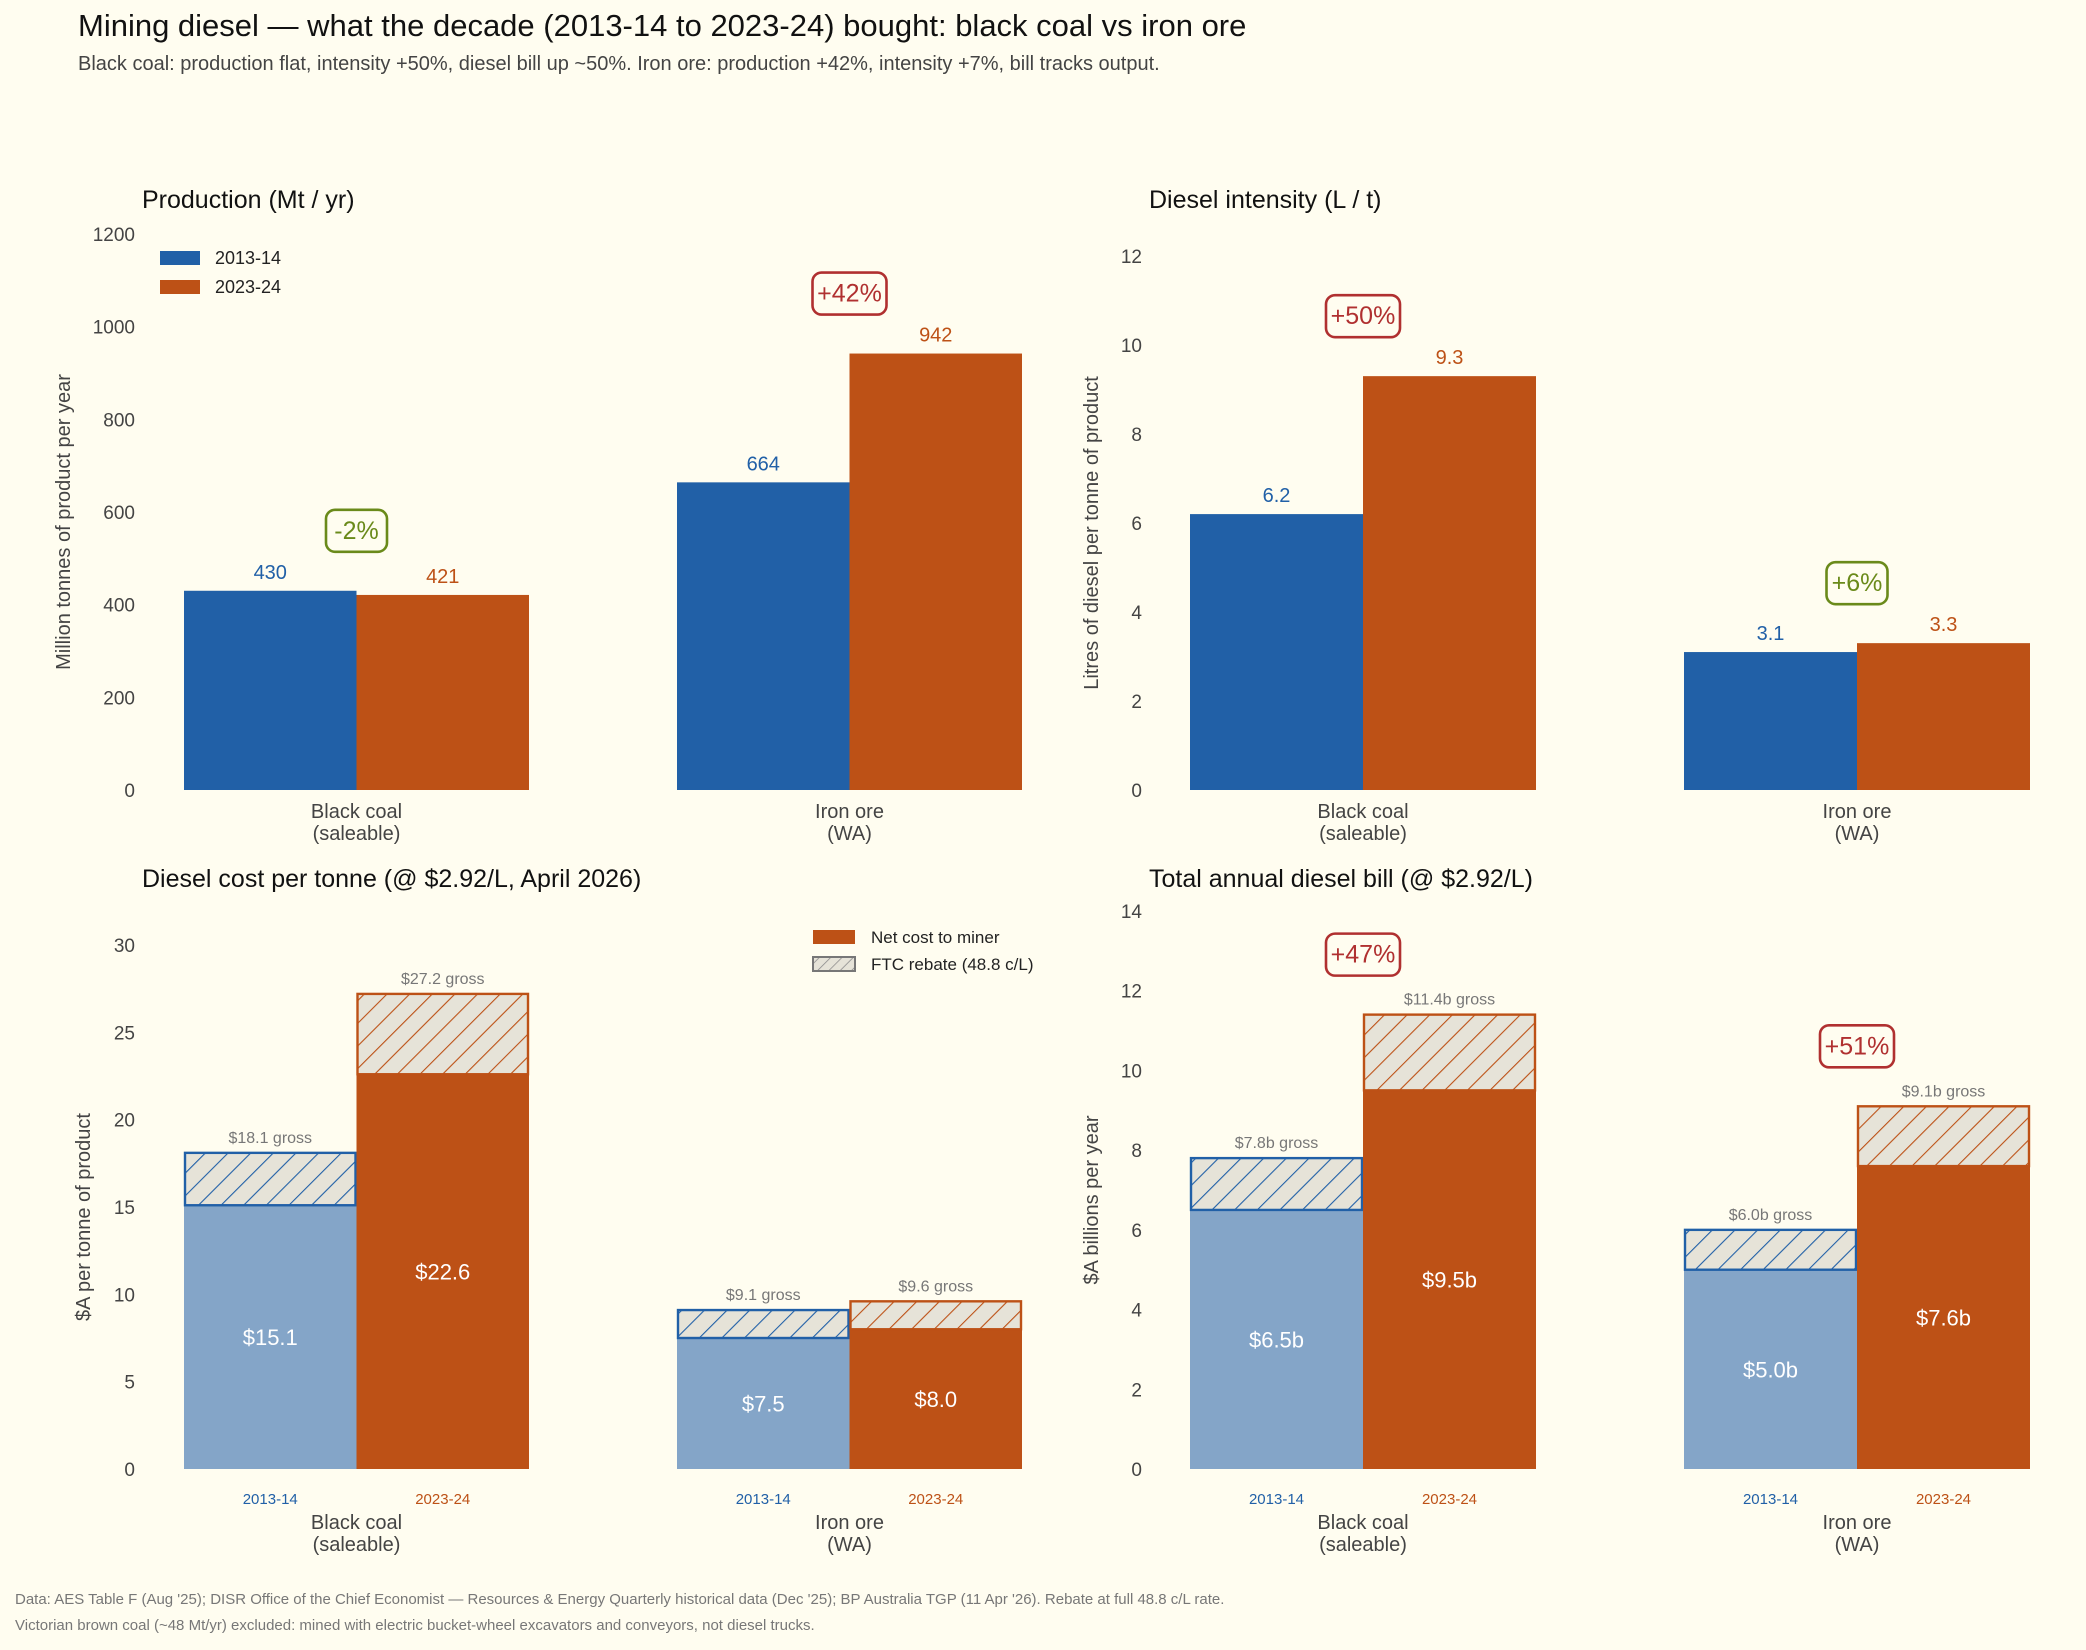 This screenshot has width=2086, height=1650. I want to click on bar-value-label: 942, so click(935, 336).